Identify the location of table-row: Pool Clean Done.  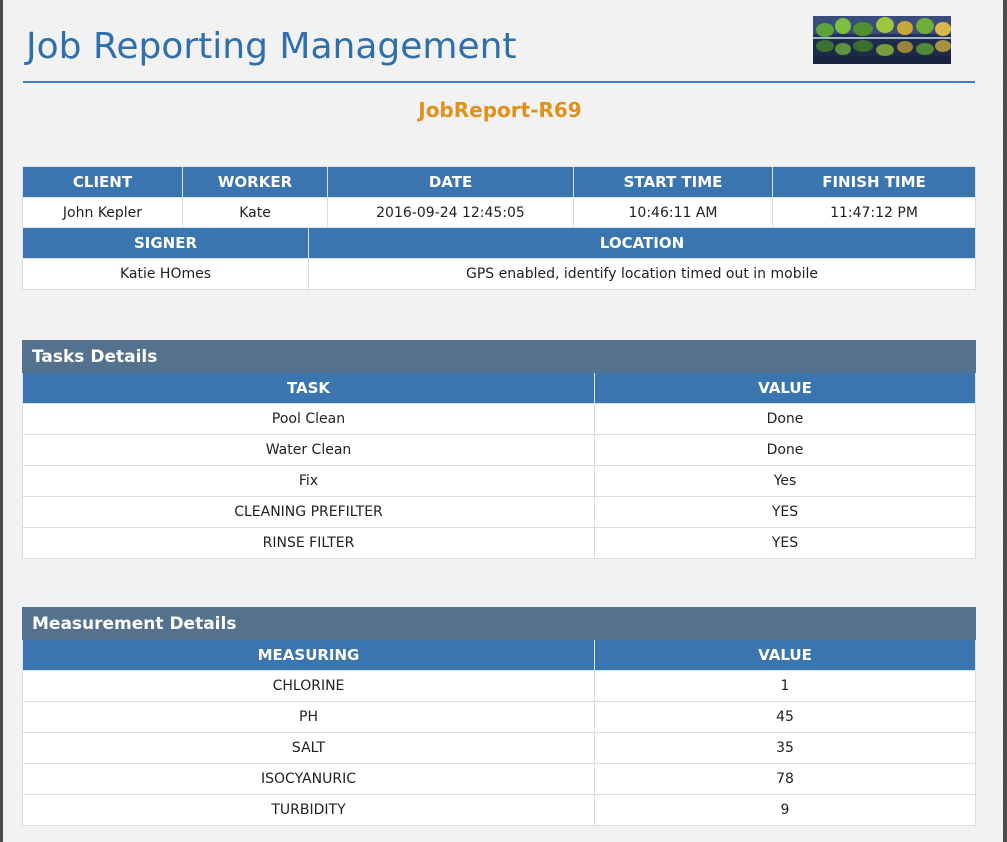
(499, 419).